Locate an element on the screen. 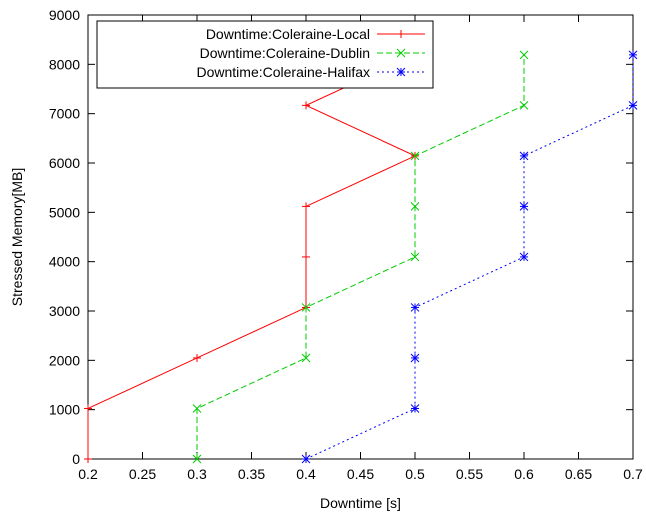  y-tick-label: 3000 is located at coordinates (64, 311).